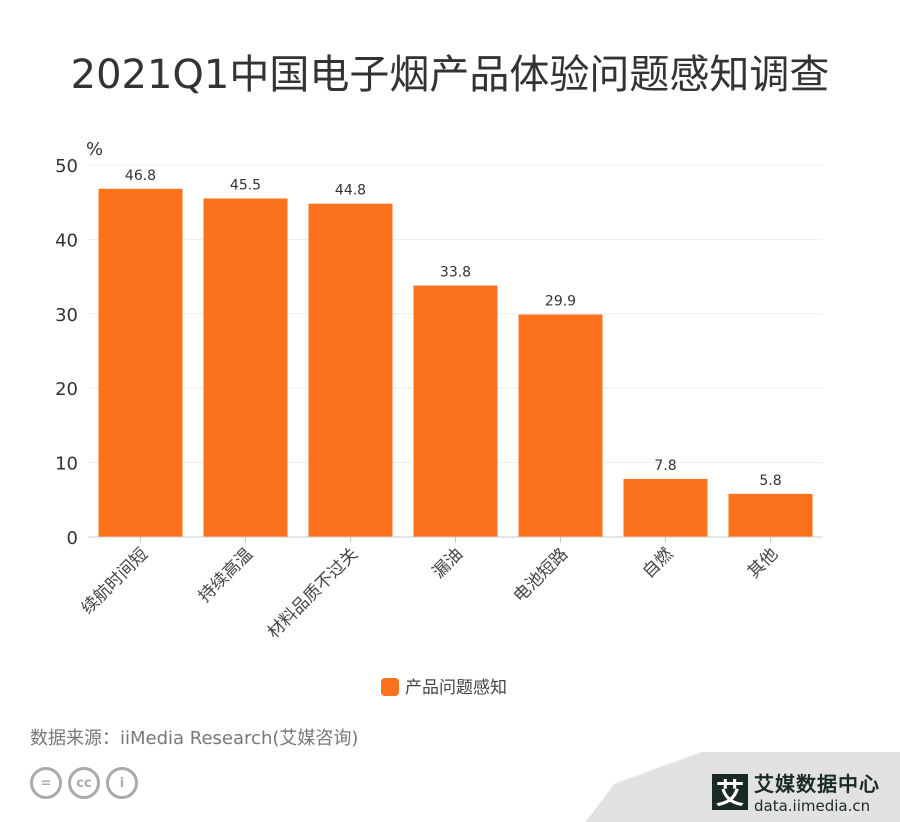  I want to click on data-label: 33.8, so click(455, 273).